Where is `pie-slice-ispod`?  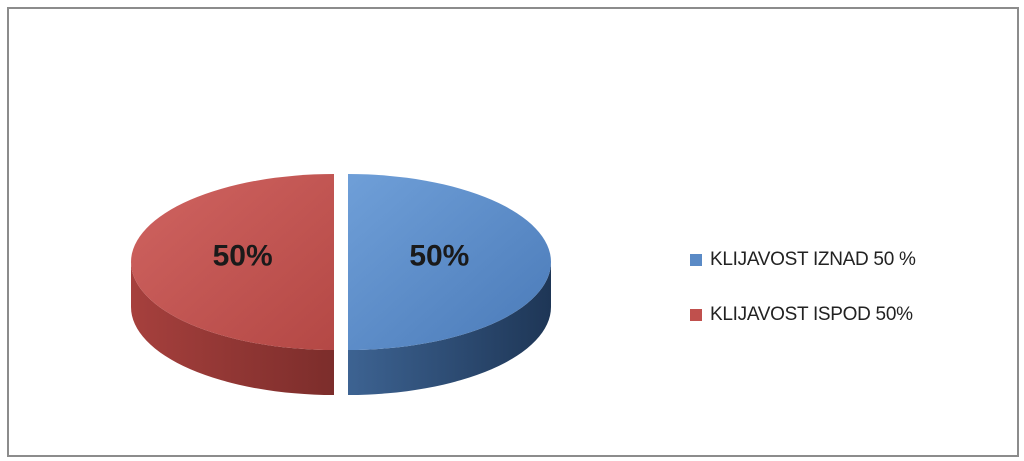
pie-slice-ispod is located at coordinates (232, 262).